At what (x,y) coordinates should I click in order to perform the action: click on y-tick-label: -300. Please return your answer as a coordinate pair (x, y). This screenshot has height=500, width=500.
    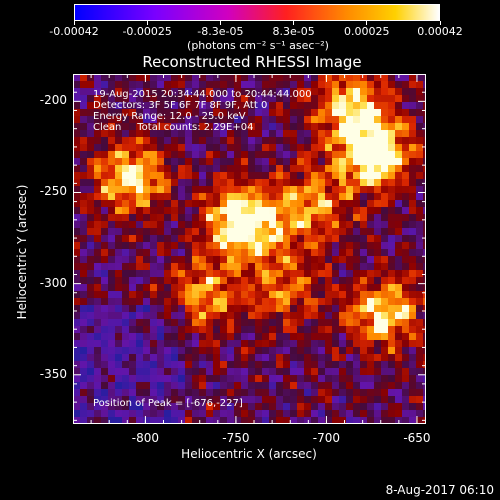
    Looking at the image, I should click on (53, 282).